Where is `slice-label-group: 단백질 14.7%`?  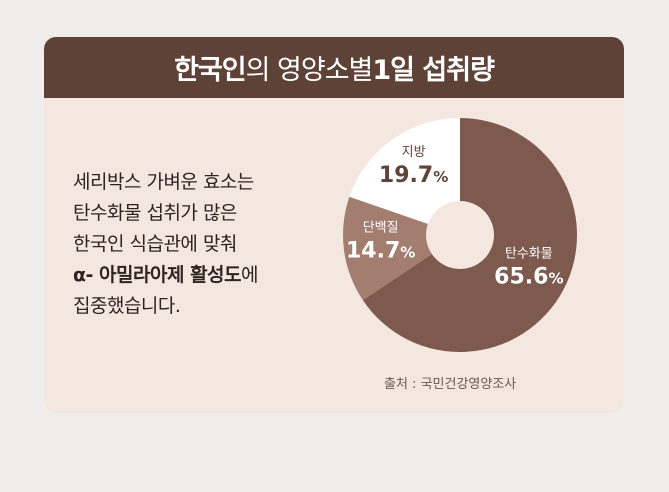 slice-label-group: 단백질 14.7% is located at coordinates (380, 241).